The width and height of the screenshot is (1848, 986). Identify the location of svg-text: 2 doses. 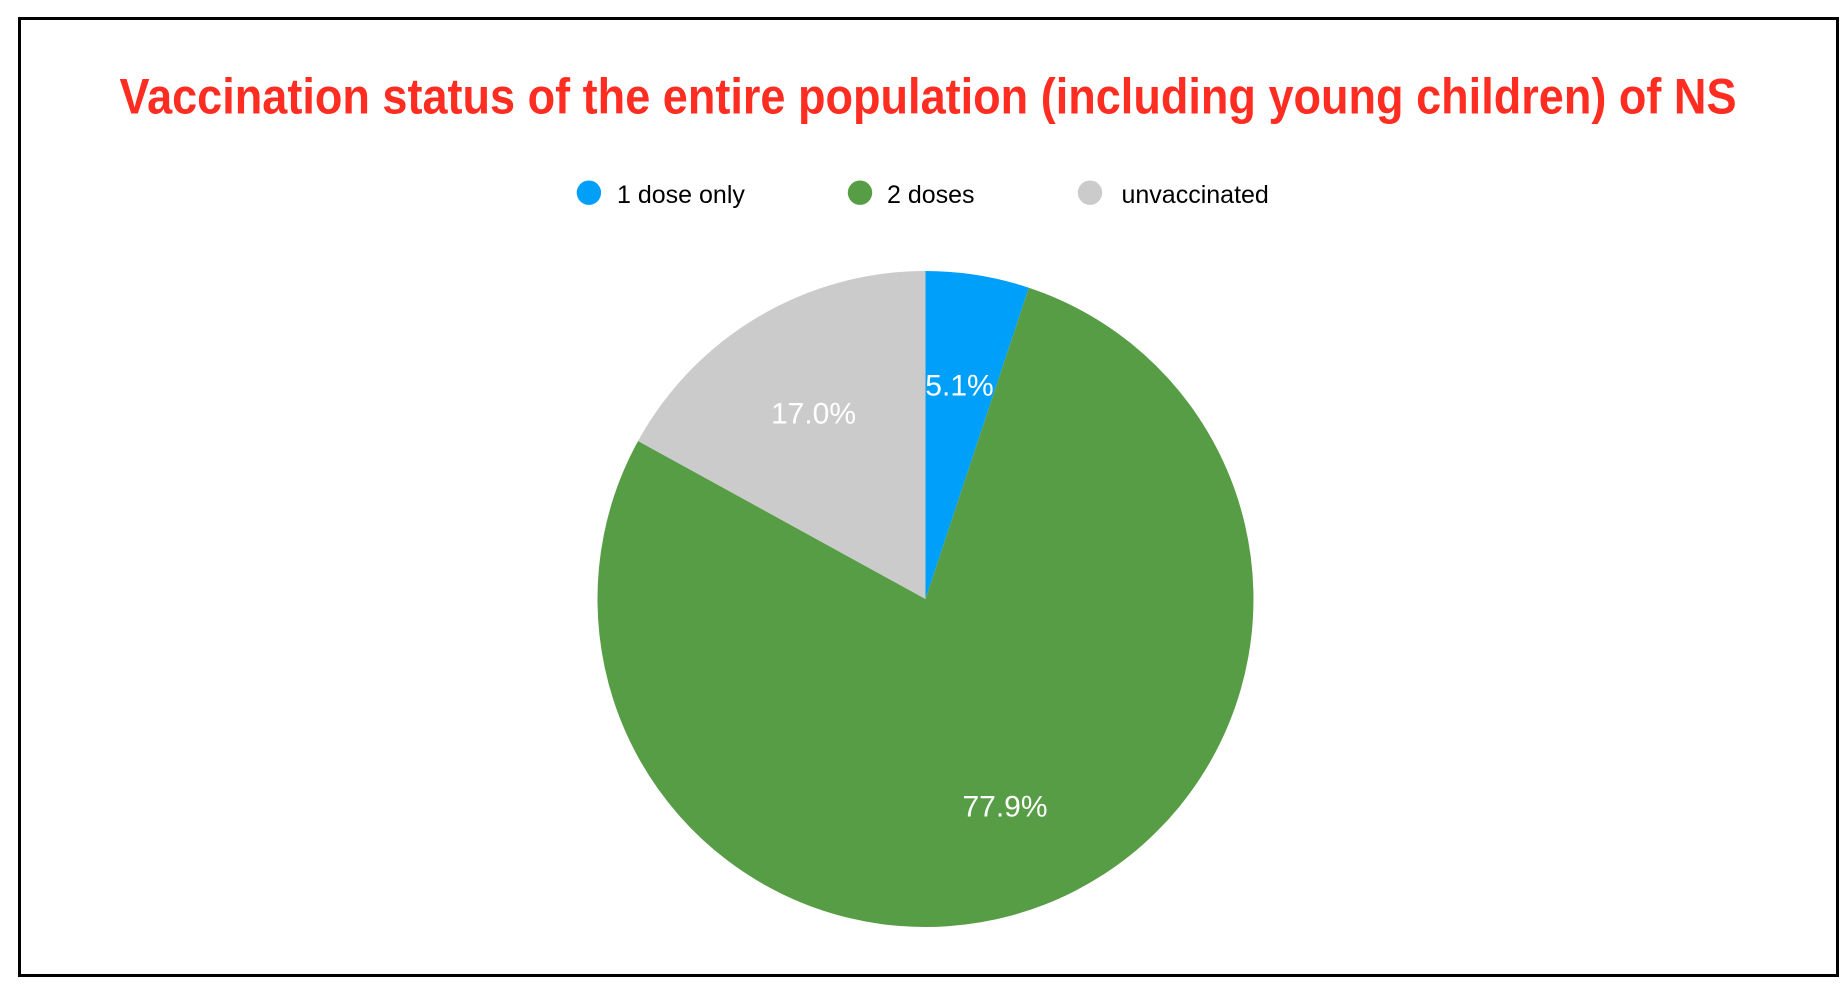
(931, 195).